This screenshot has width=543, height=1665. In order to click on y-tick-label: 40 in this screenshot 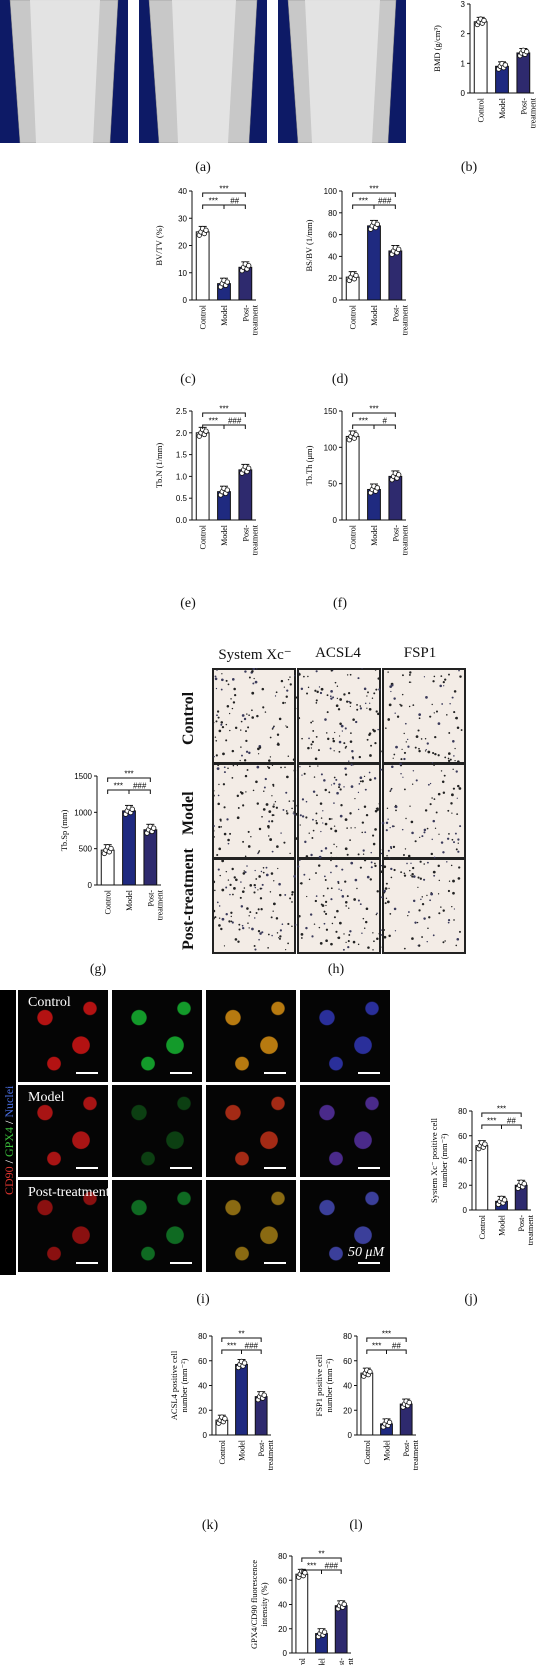, I will do `click(462, 1161)`.